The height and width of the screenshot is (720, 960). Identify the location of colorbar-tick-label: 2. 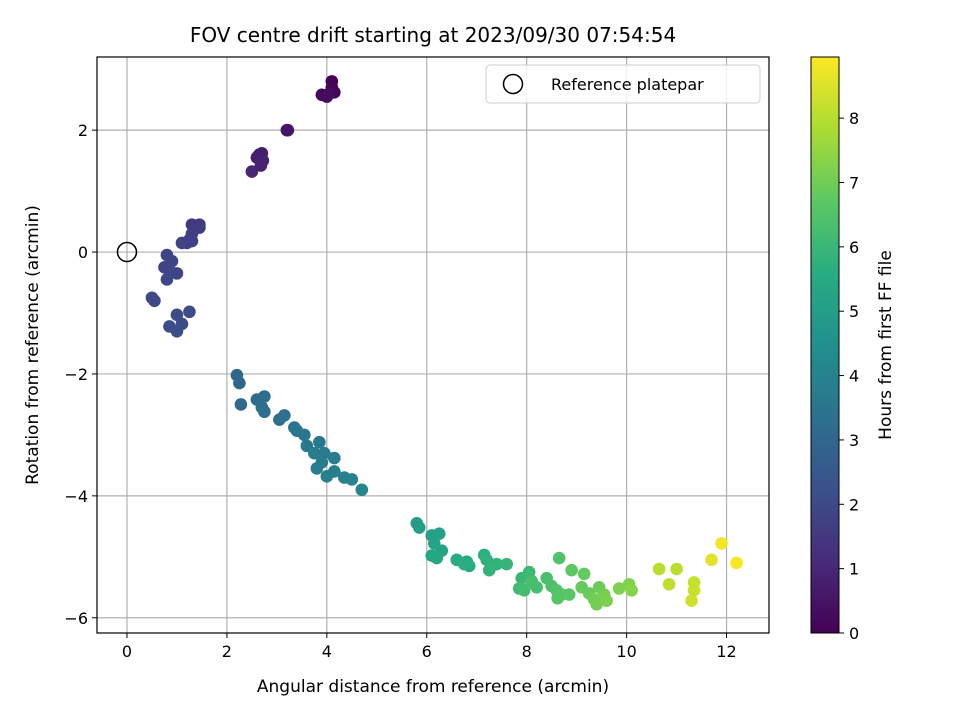
(854, 504).